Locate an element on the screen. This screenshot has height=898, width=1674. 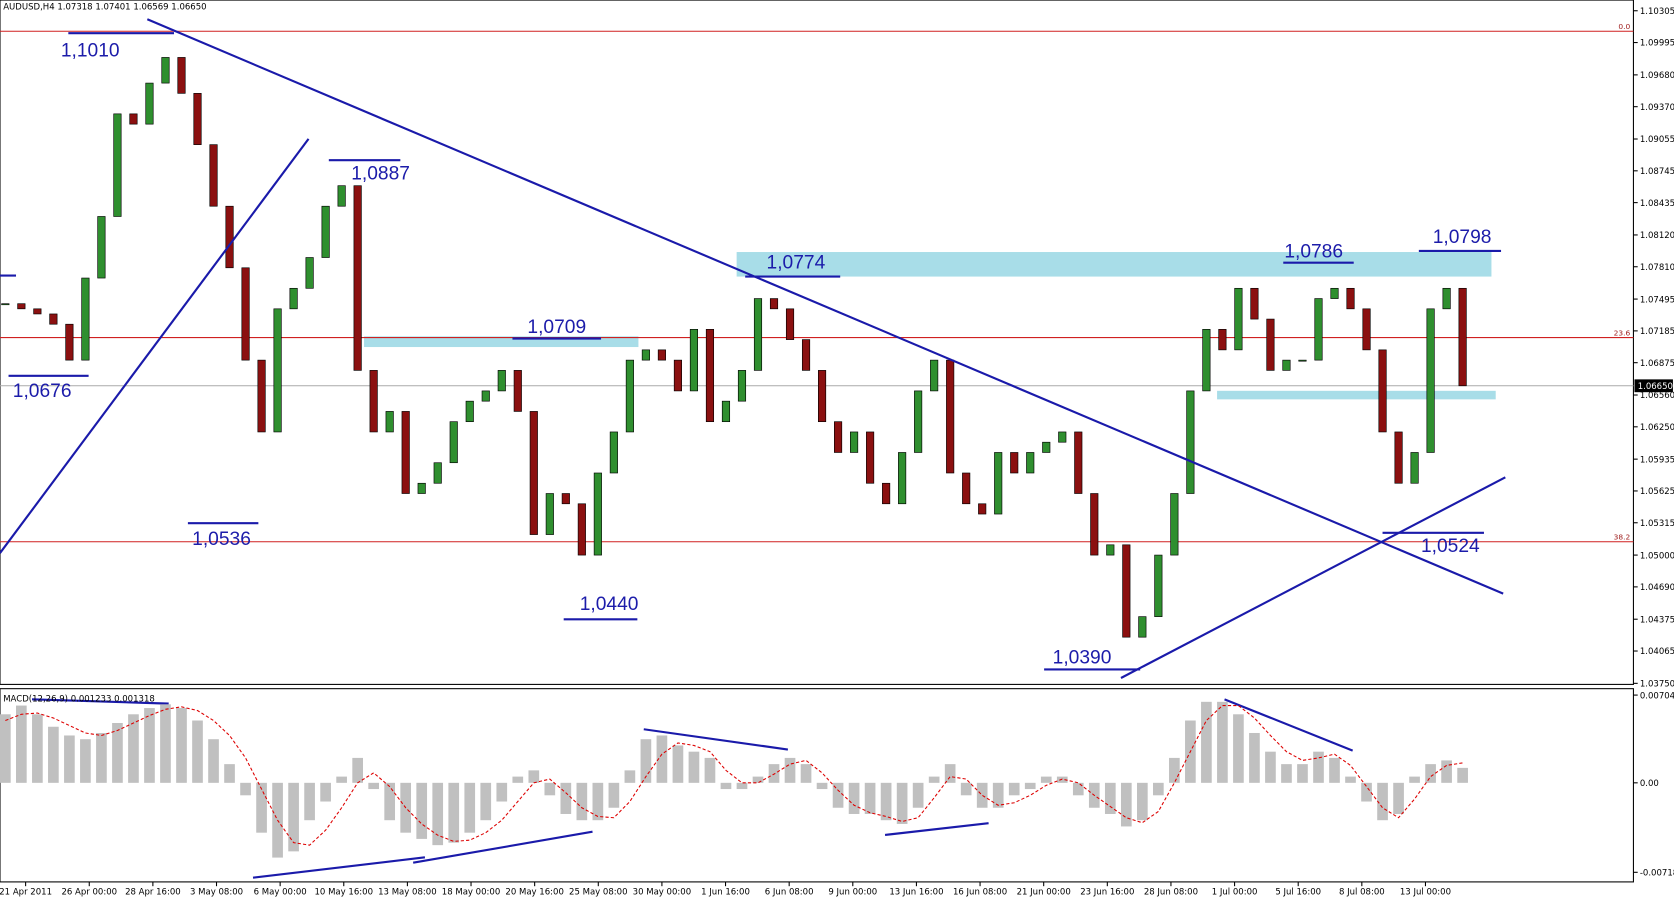
x-tick-label: 1 Jul 00:00 is located at coordinates (1235, 893).